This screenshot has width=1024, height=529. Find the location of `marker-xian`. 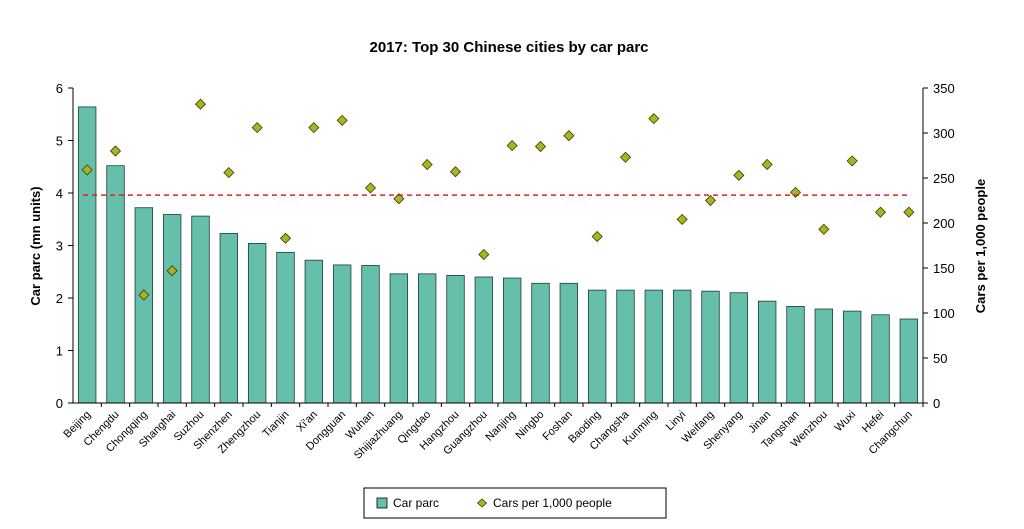

marker-xian is located at coordinates (314, 128).